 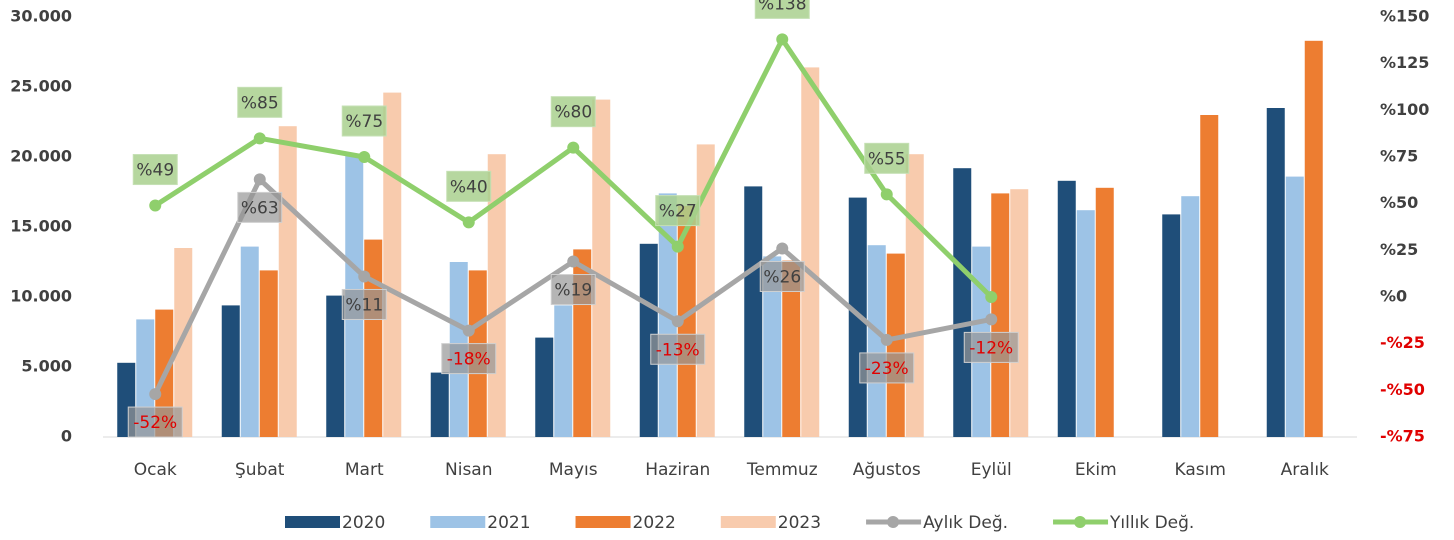 What do you see at coordinates (1404, 62) in the screenshot?
I see `y2-tick-label: %125` at bounding box center [1404, 62].